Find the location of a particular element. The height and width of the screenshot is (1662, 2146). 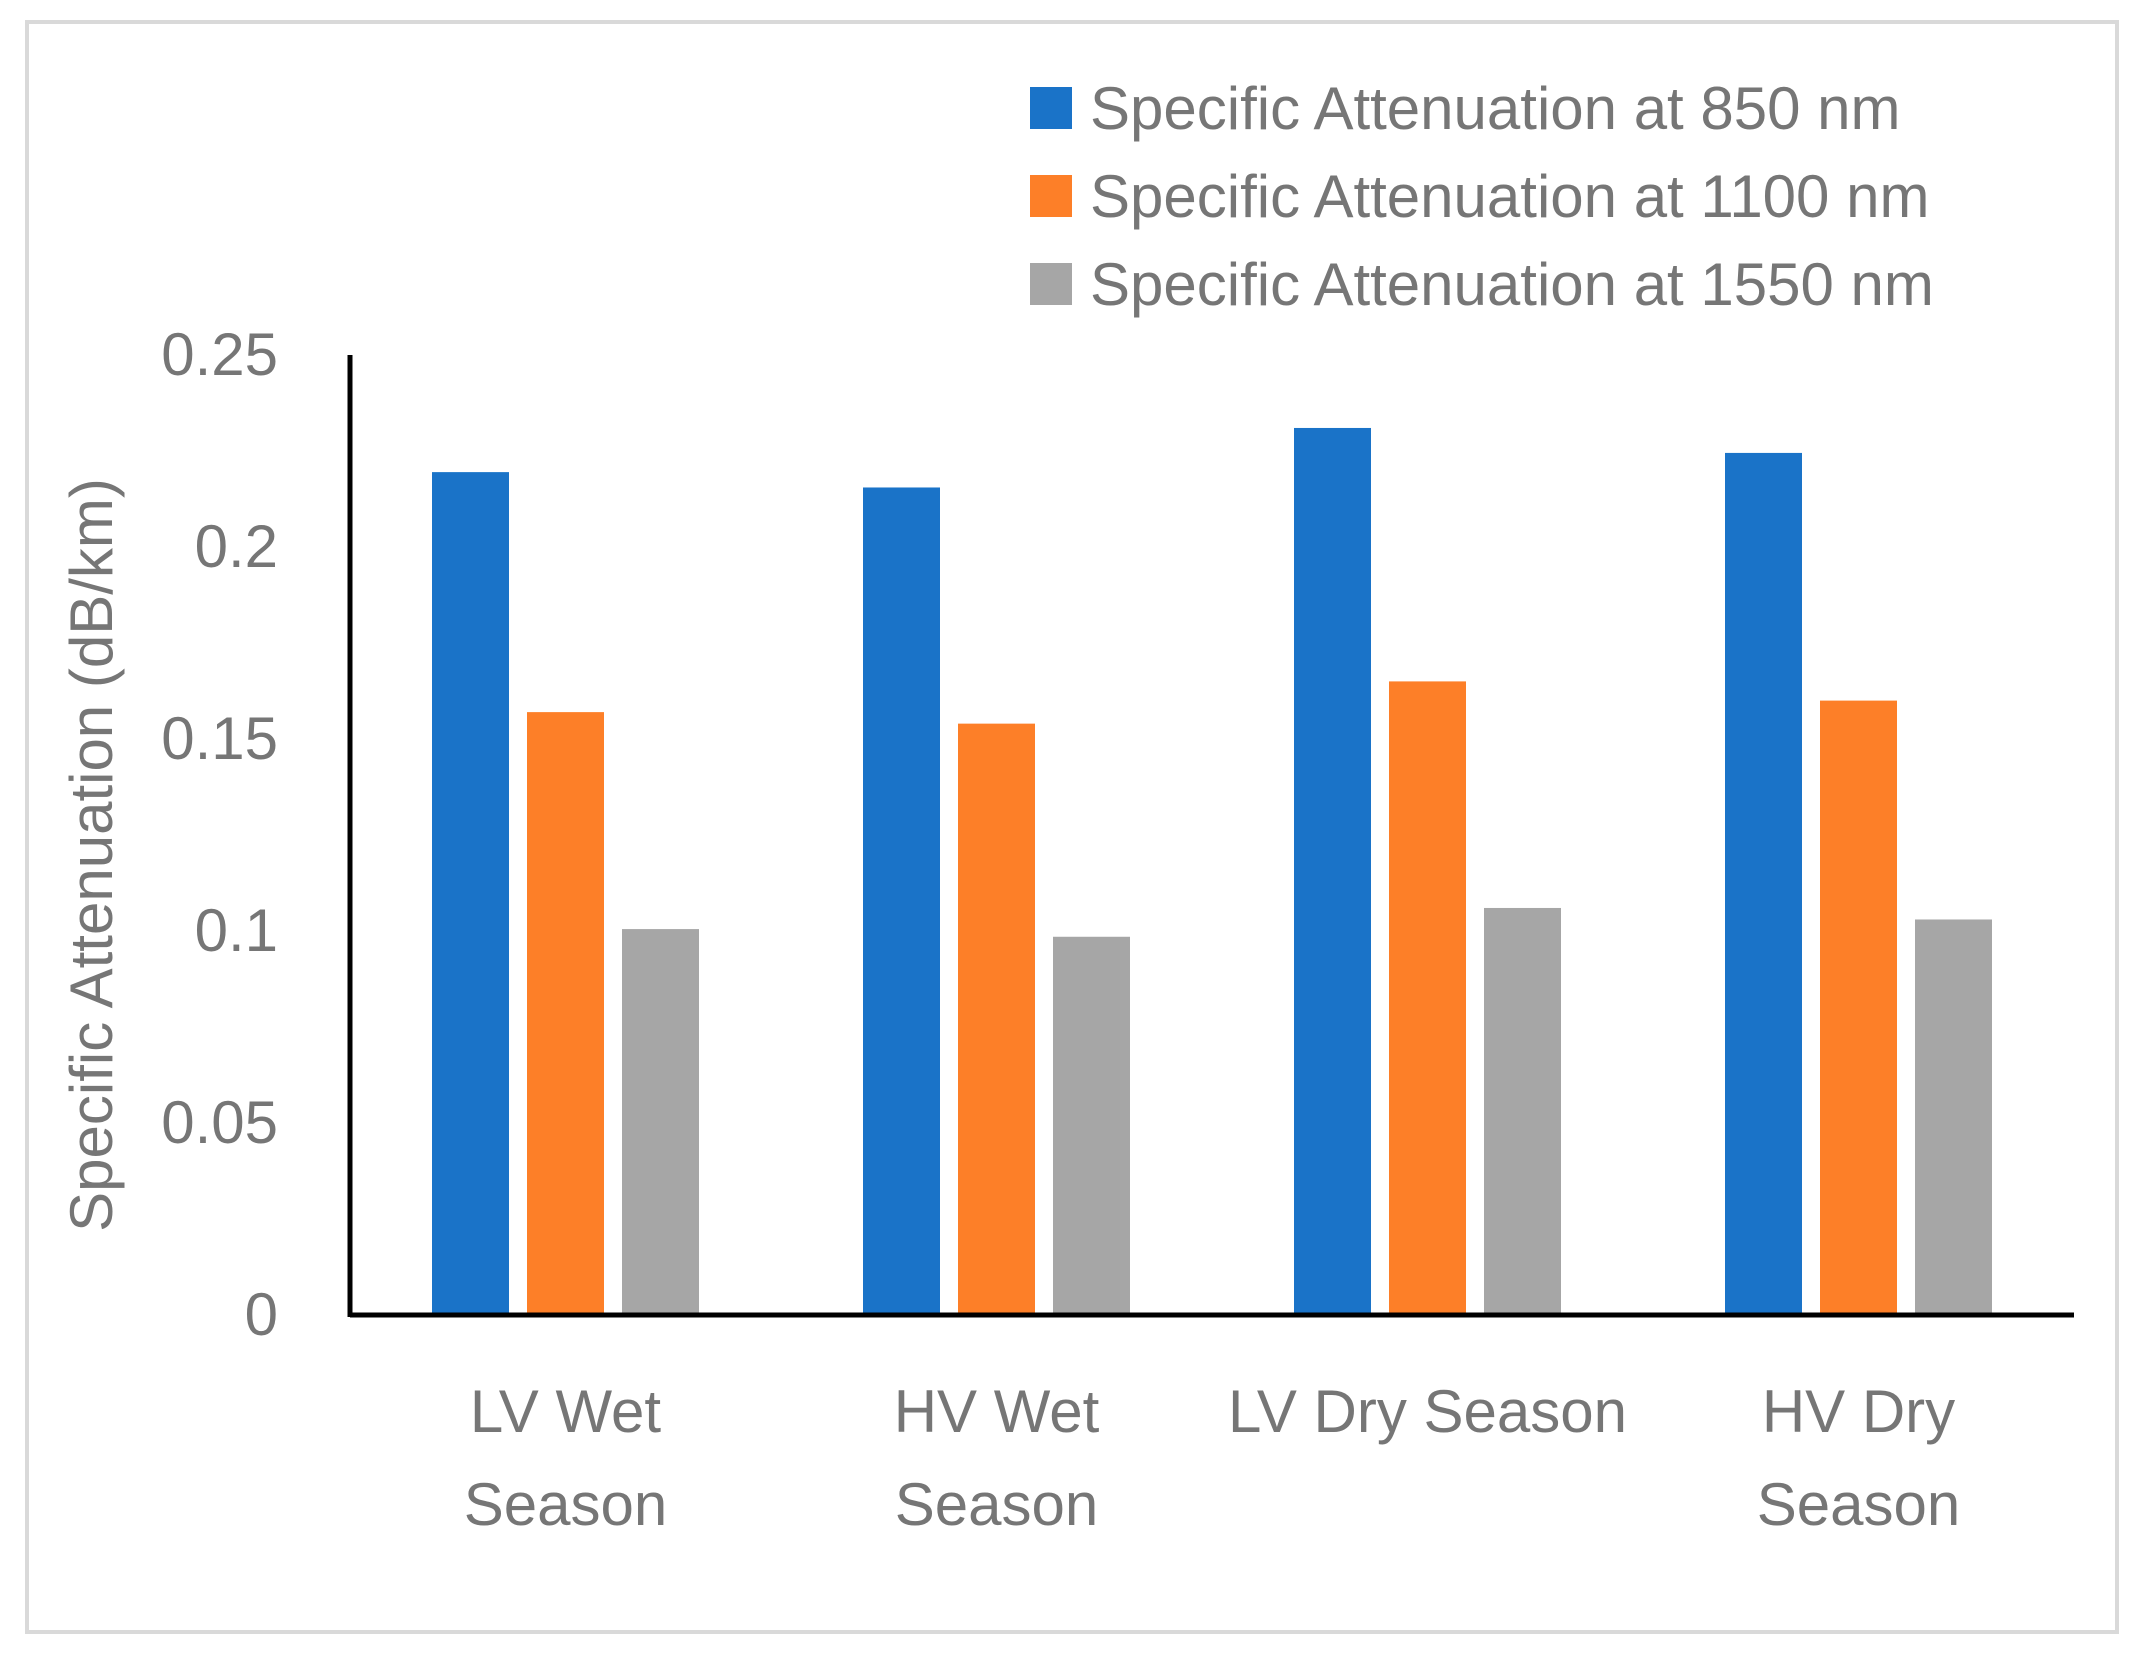

y-tick-label: 0.2 is located at coordinates (236, 546).